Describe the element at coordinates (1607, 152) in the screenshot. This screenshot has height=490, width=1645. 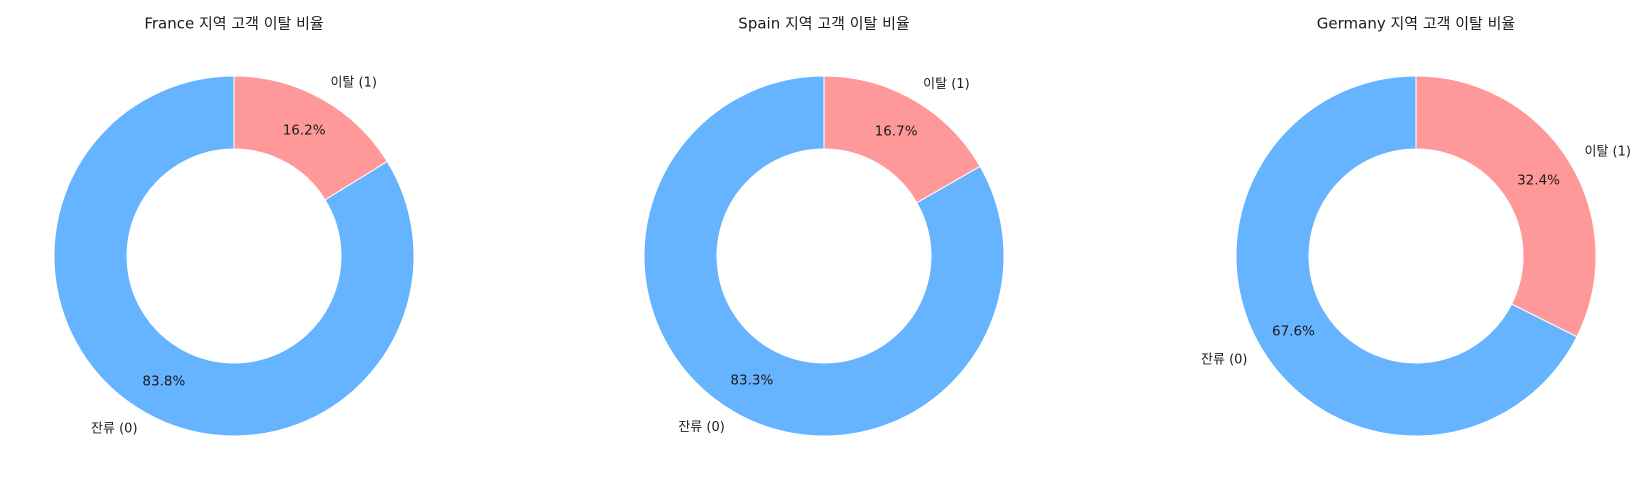
I see `slice-label-churn-germany: 이탈 (1)` at that location.